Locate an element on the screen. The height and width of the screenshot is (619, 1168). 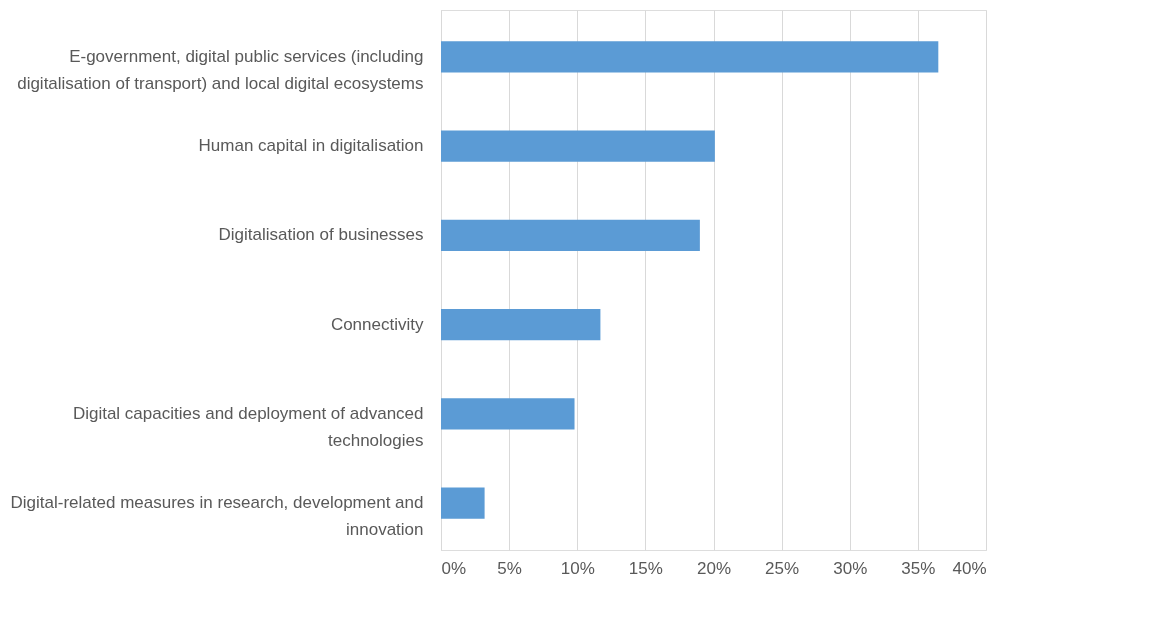
y-tick-label: Digital-related measures in research, development and innovation is located at coordinates (217, 516).